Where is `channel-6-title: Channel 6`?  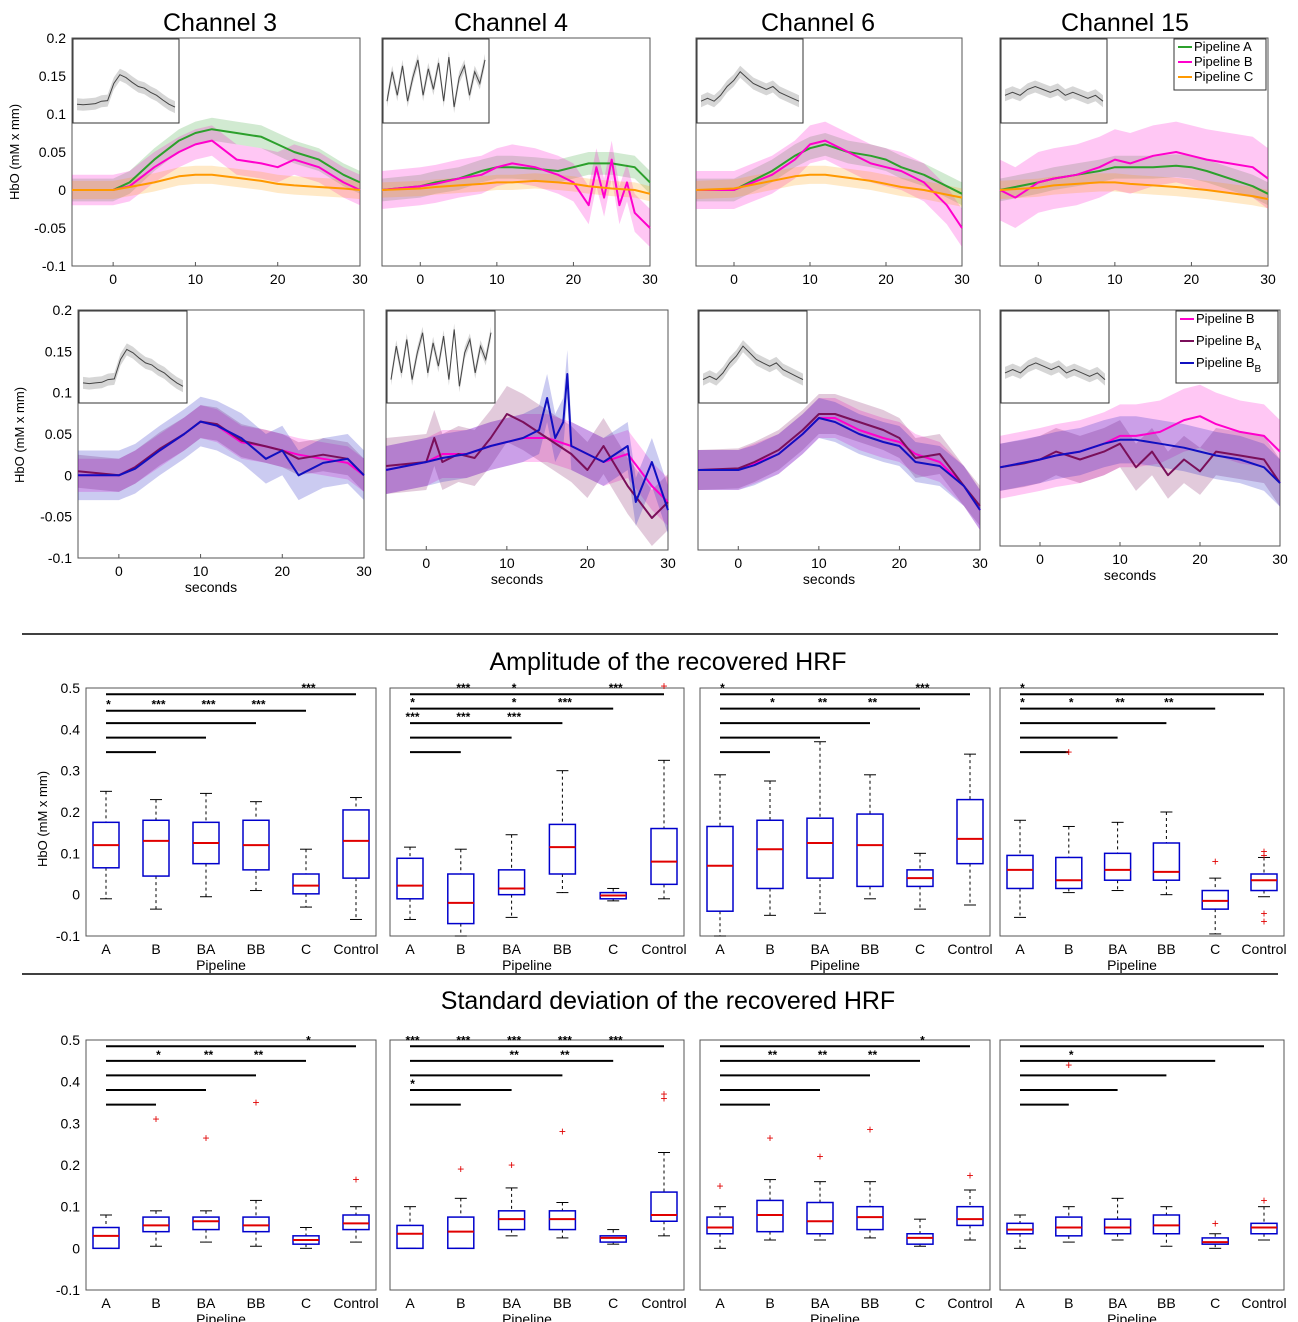 channel-6-title: Channel 6 is located at coordinates (818, 23).